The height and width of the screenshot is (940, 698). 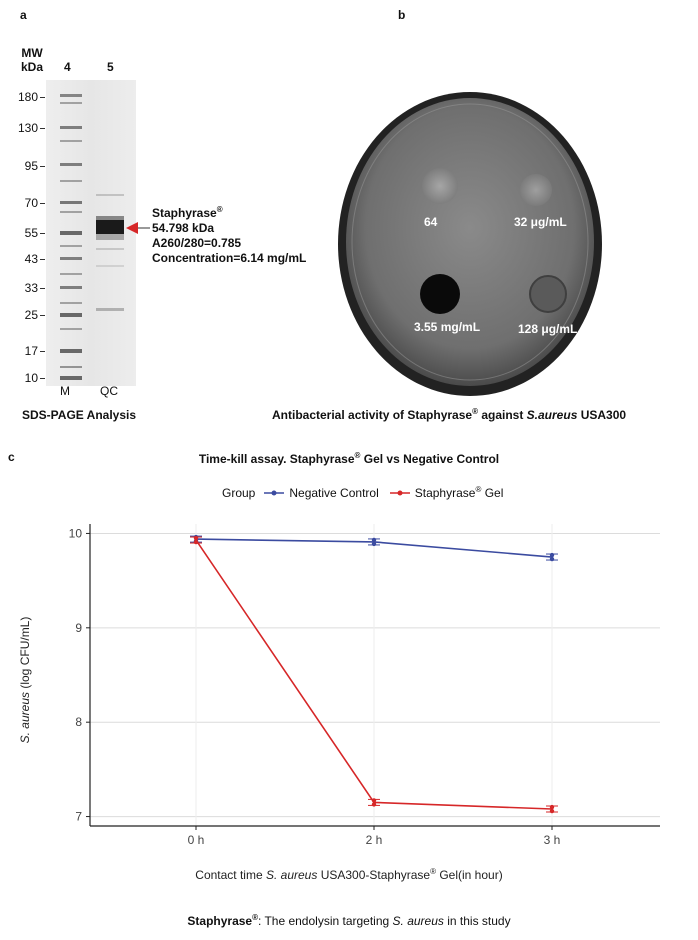 I want to click on mw-tick-70: 70, so click(x=31, y=203).